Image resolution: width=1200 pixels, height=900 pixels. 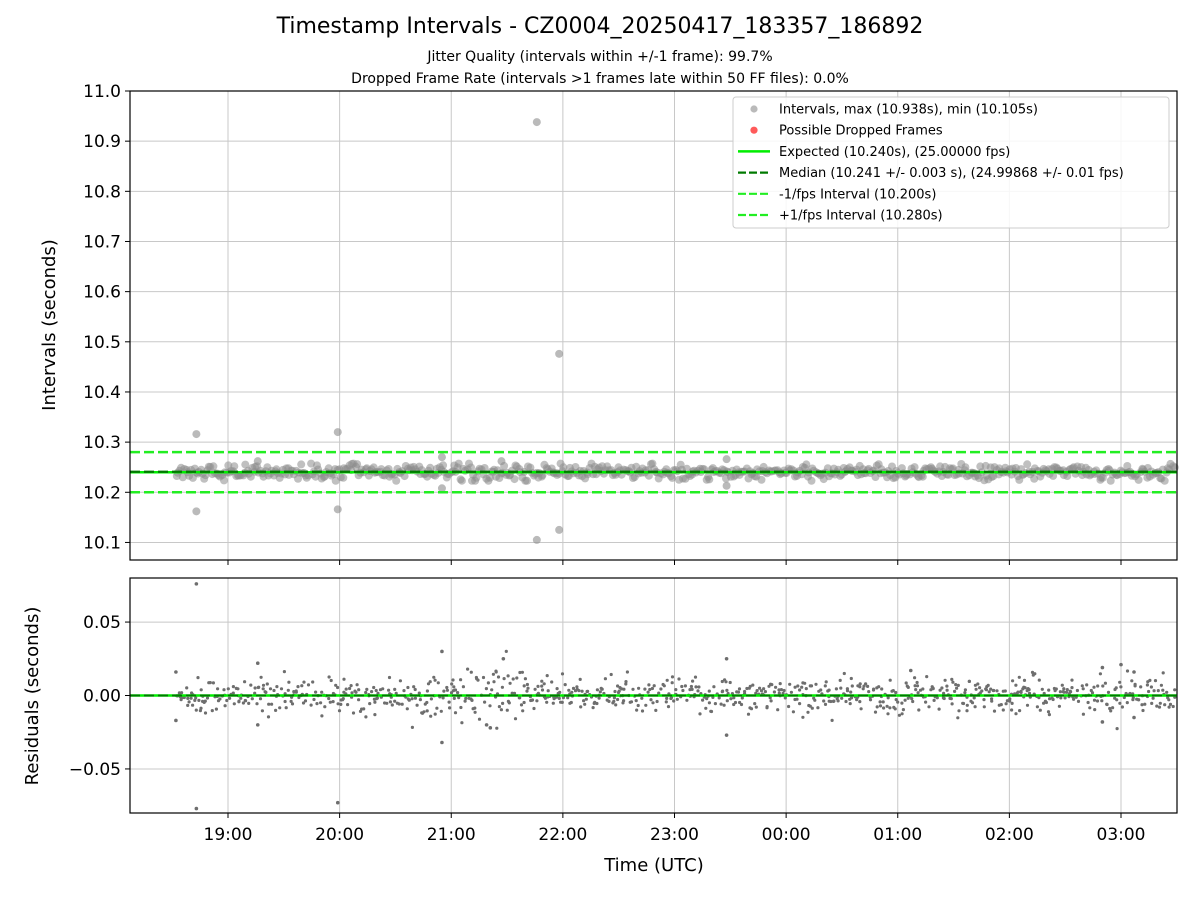 I want to click on legend-entry-label: Intervals, max (10.938s), min (10.105s), so click(x=908, y=110).